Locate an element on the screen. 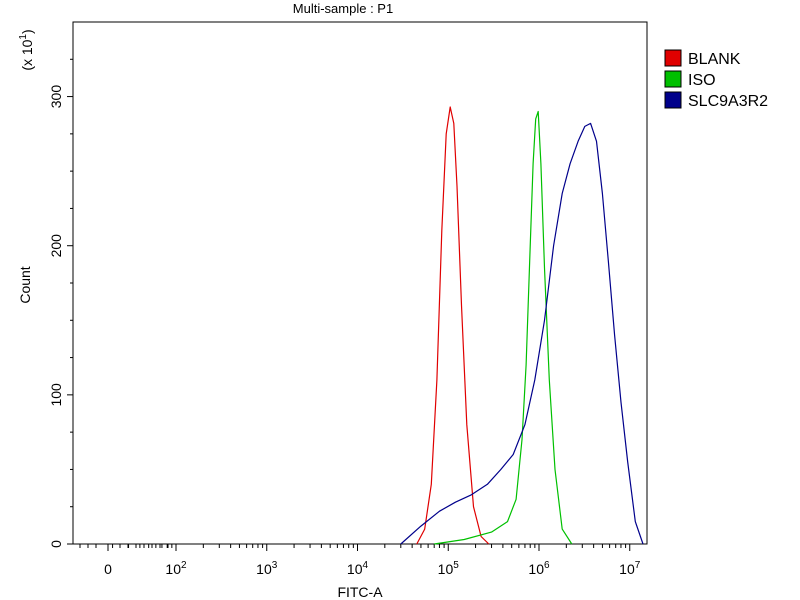 This screenshot has height=600, width=800. y-axis-label: Count is located at coordinates (25, 284).